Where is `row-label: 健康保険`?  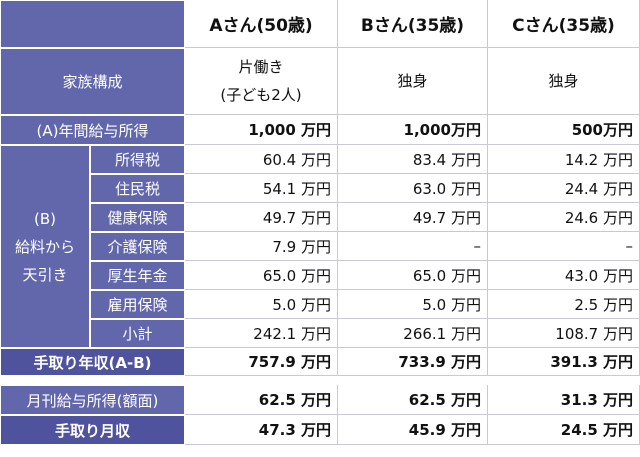 row-label: 健康保険 is located at coordinates (137, 217).